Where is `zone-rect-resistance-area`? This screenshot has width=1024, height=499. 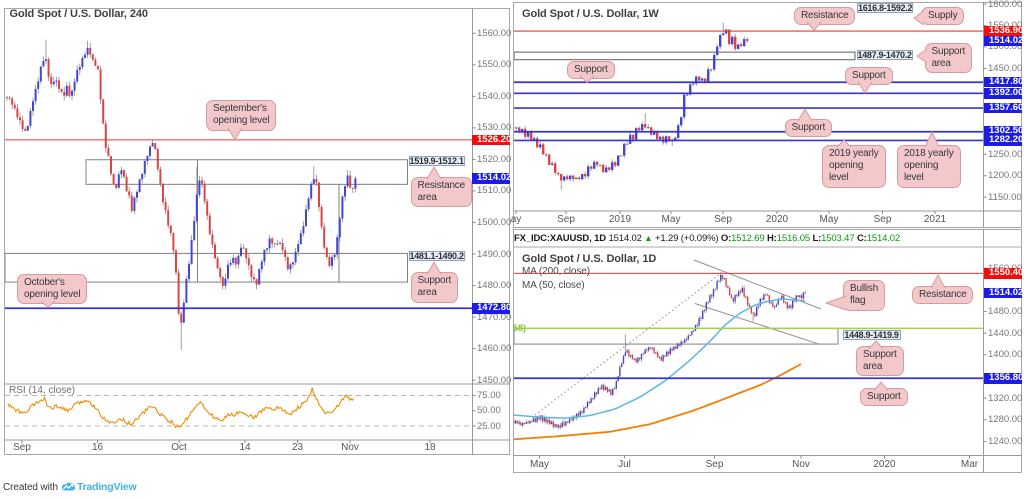 zone-rect-resistance-area is located at coordinates (246, 172).